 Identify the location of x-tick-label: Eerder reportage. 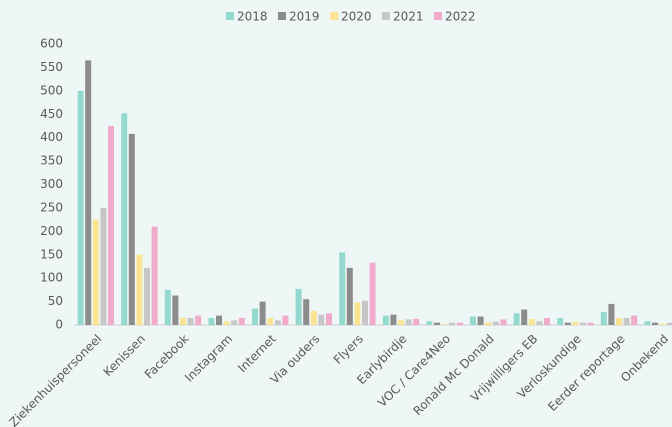
(586, 373).